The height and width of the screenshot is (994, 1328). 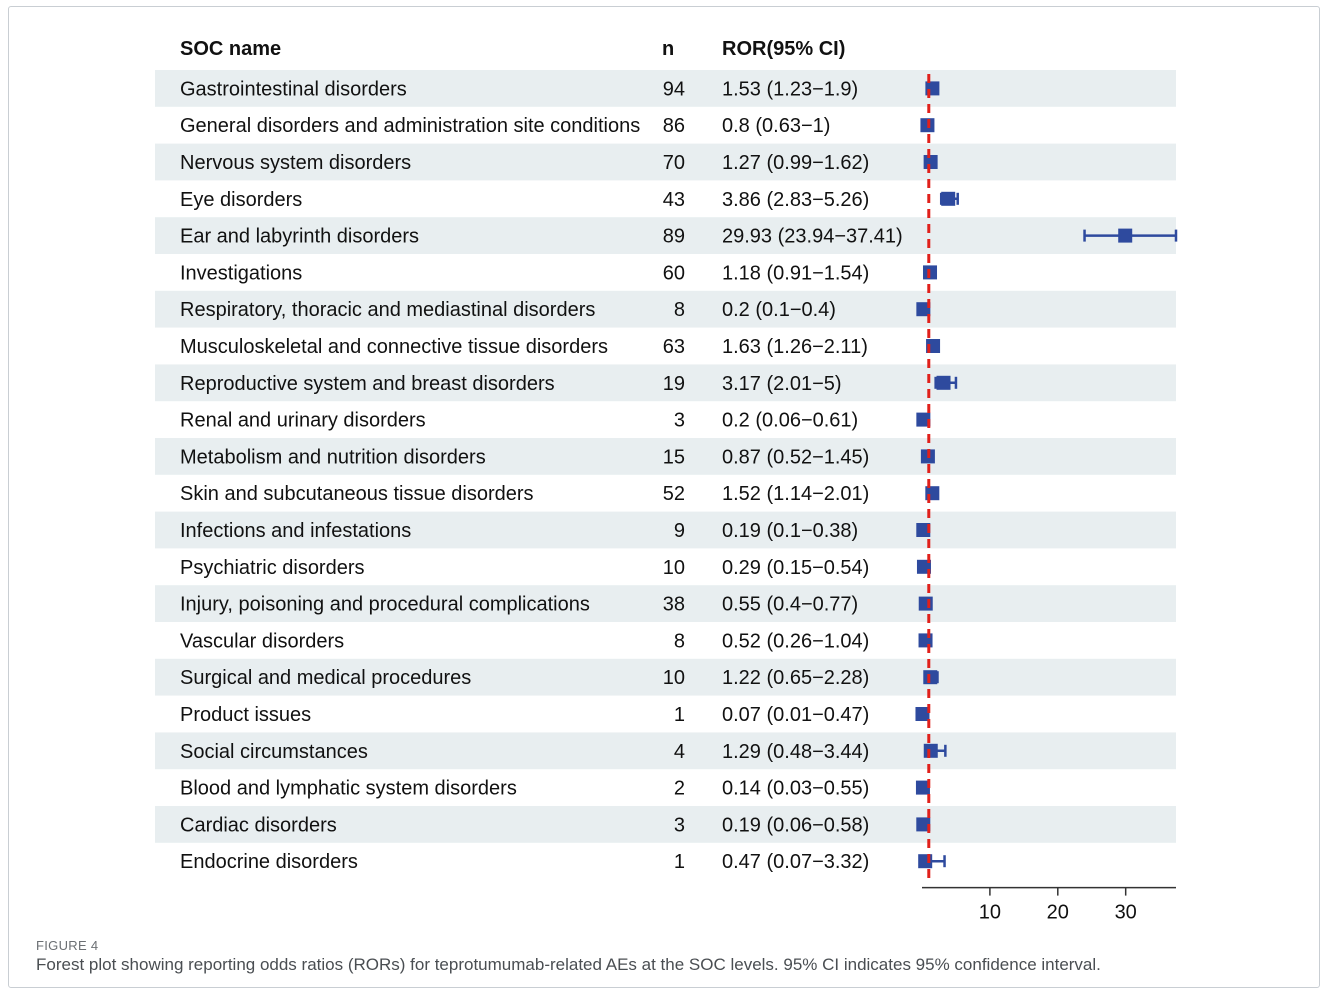 What do you see at coordinates (357, 494) in the screenshot?
I see `soc-name: Skin and subcutaneous tissue disorders` at bounding box center [357, 494].